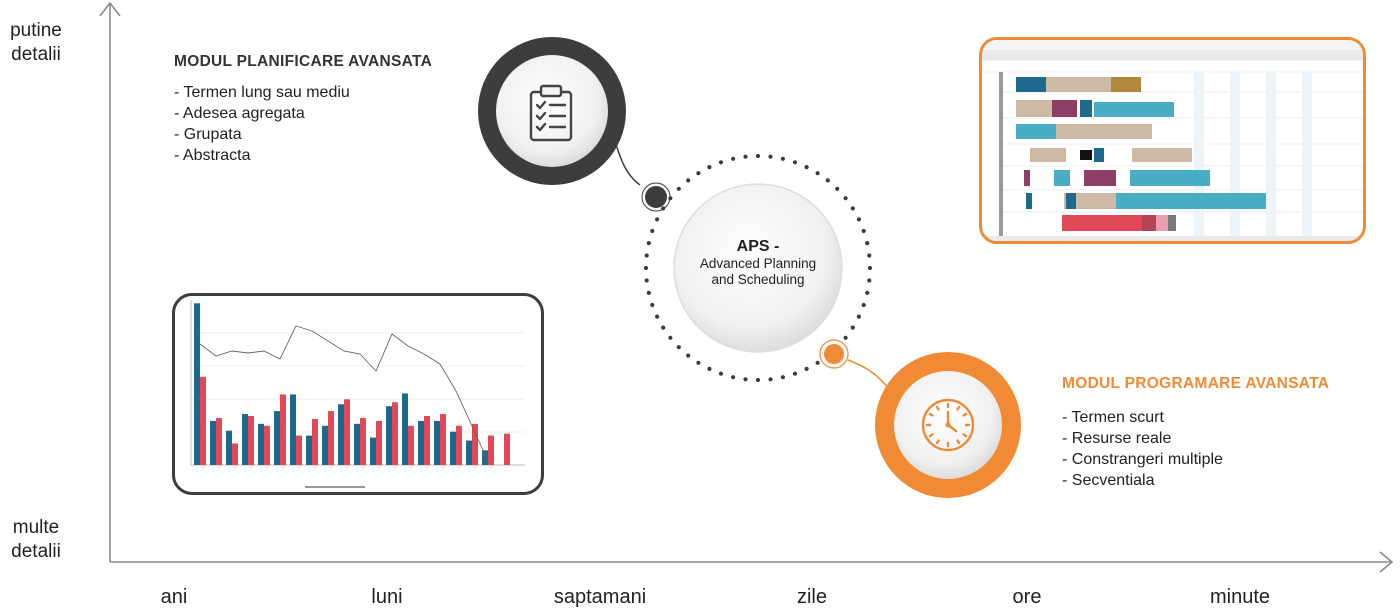 Image resolution: width=1400 pixels, height=611 pixels. I want to click on x-tick-zile: zile, so click(812, 597).